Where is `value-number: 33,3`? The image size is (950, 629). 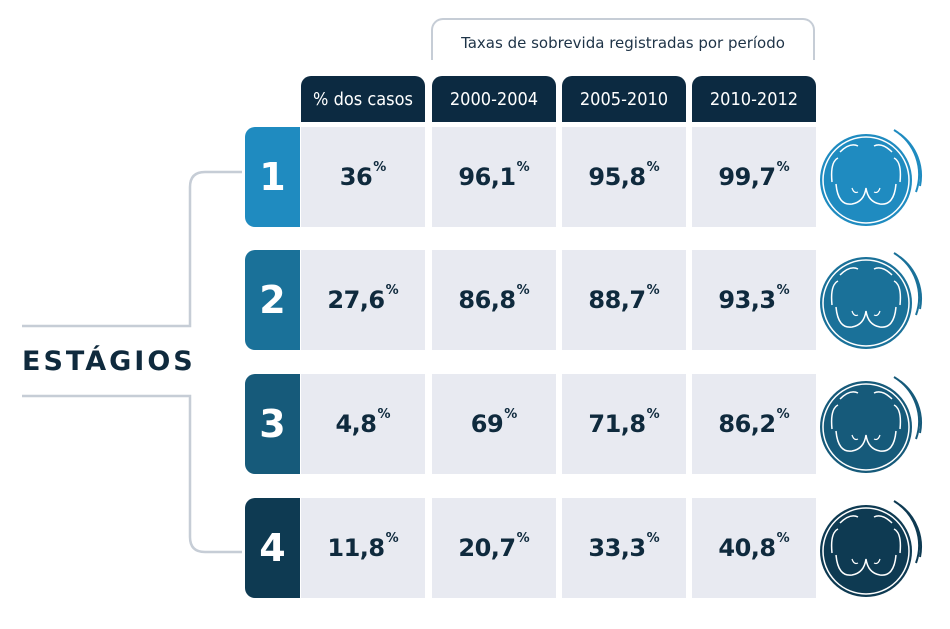
value-number: 33,3 is located at coordinates (617, 548).